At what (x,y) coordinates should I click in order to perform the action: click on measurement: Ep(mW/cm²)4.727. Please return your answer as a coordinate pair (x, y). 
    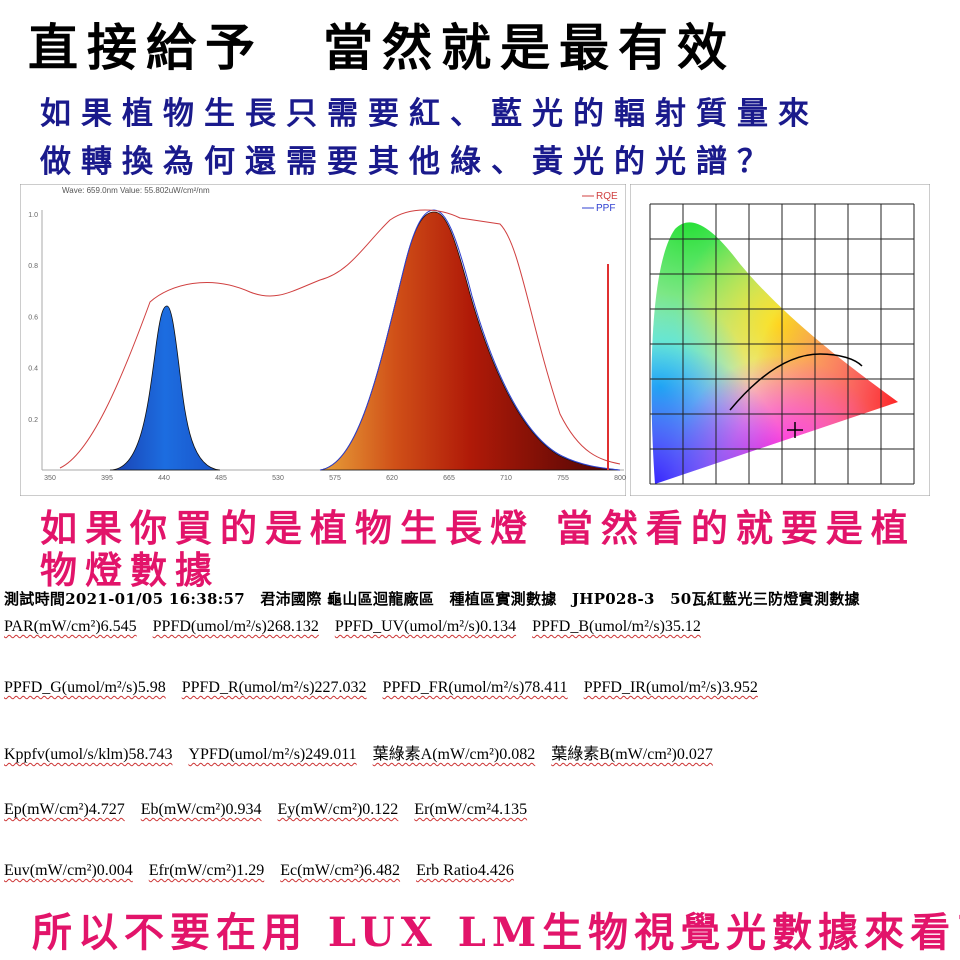
    Looking at the image, I should click on (64, 809).